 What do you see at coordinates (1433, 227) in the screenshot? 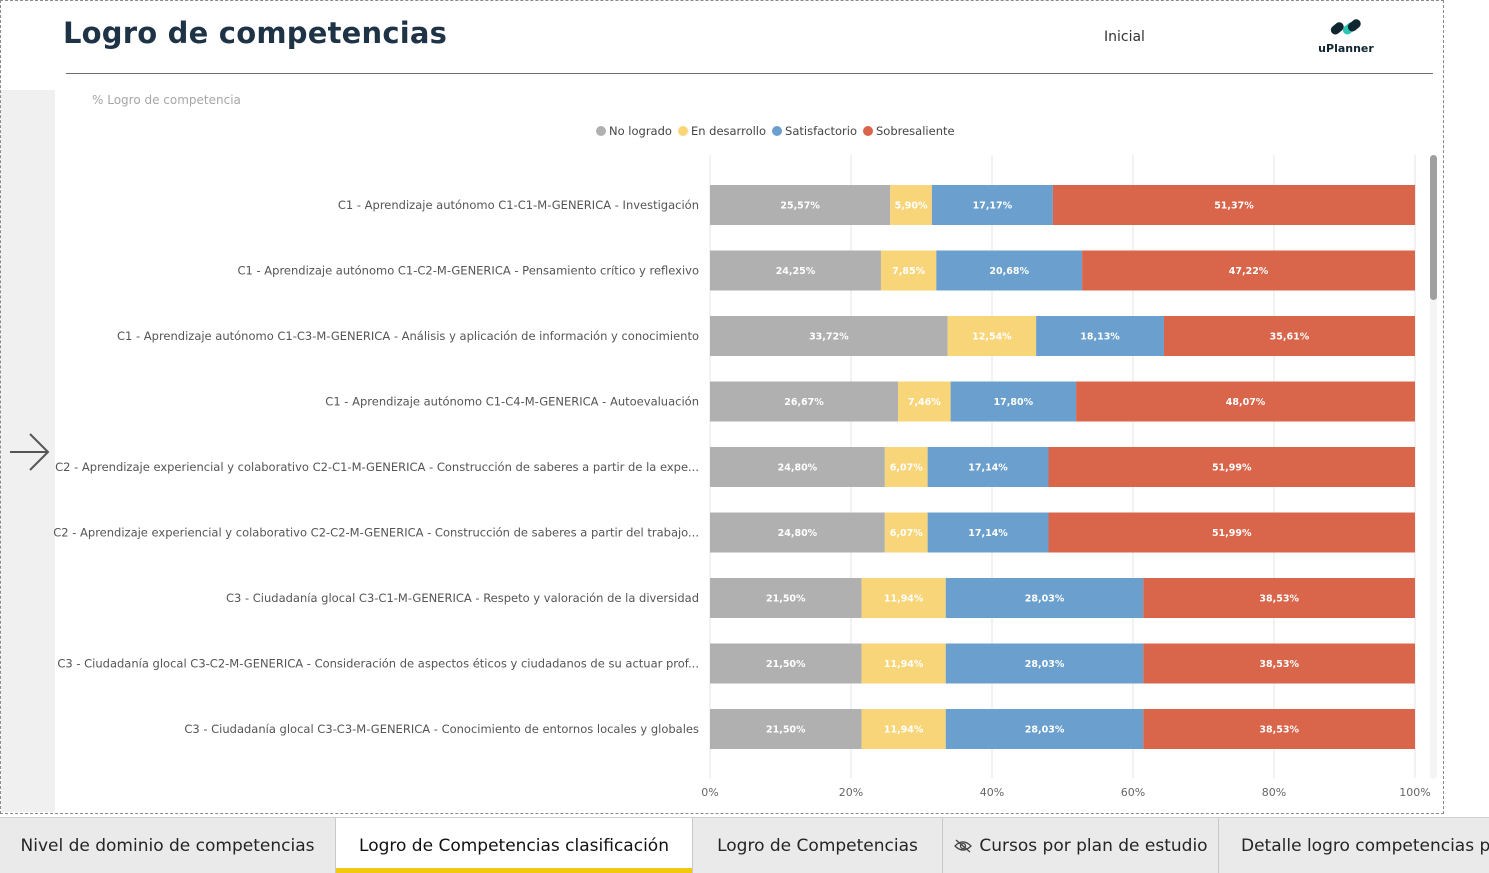
I see `chart-scrollbar-thumb` at bounding box center [1433, 227].